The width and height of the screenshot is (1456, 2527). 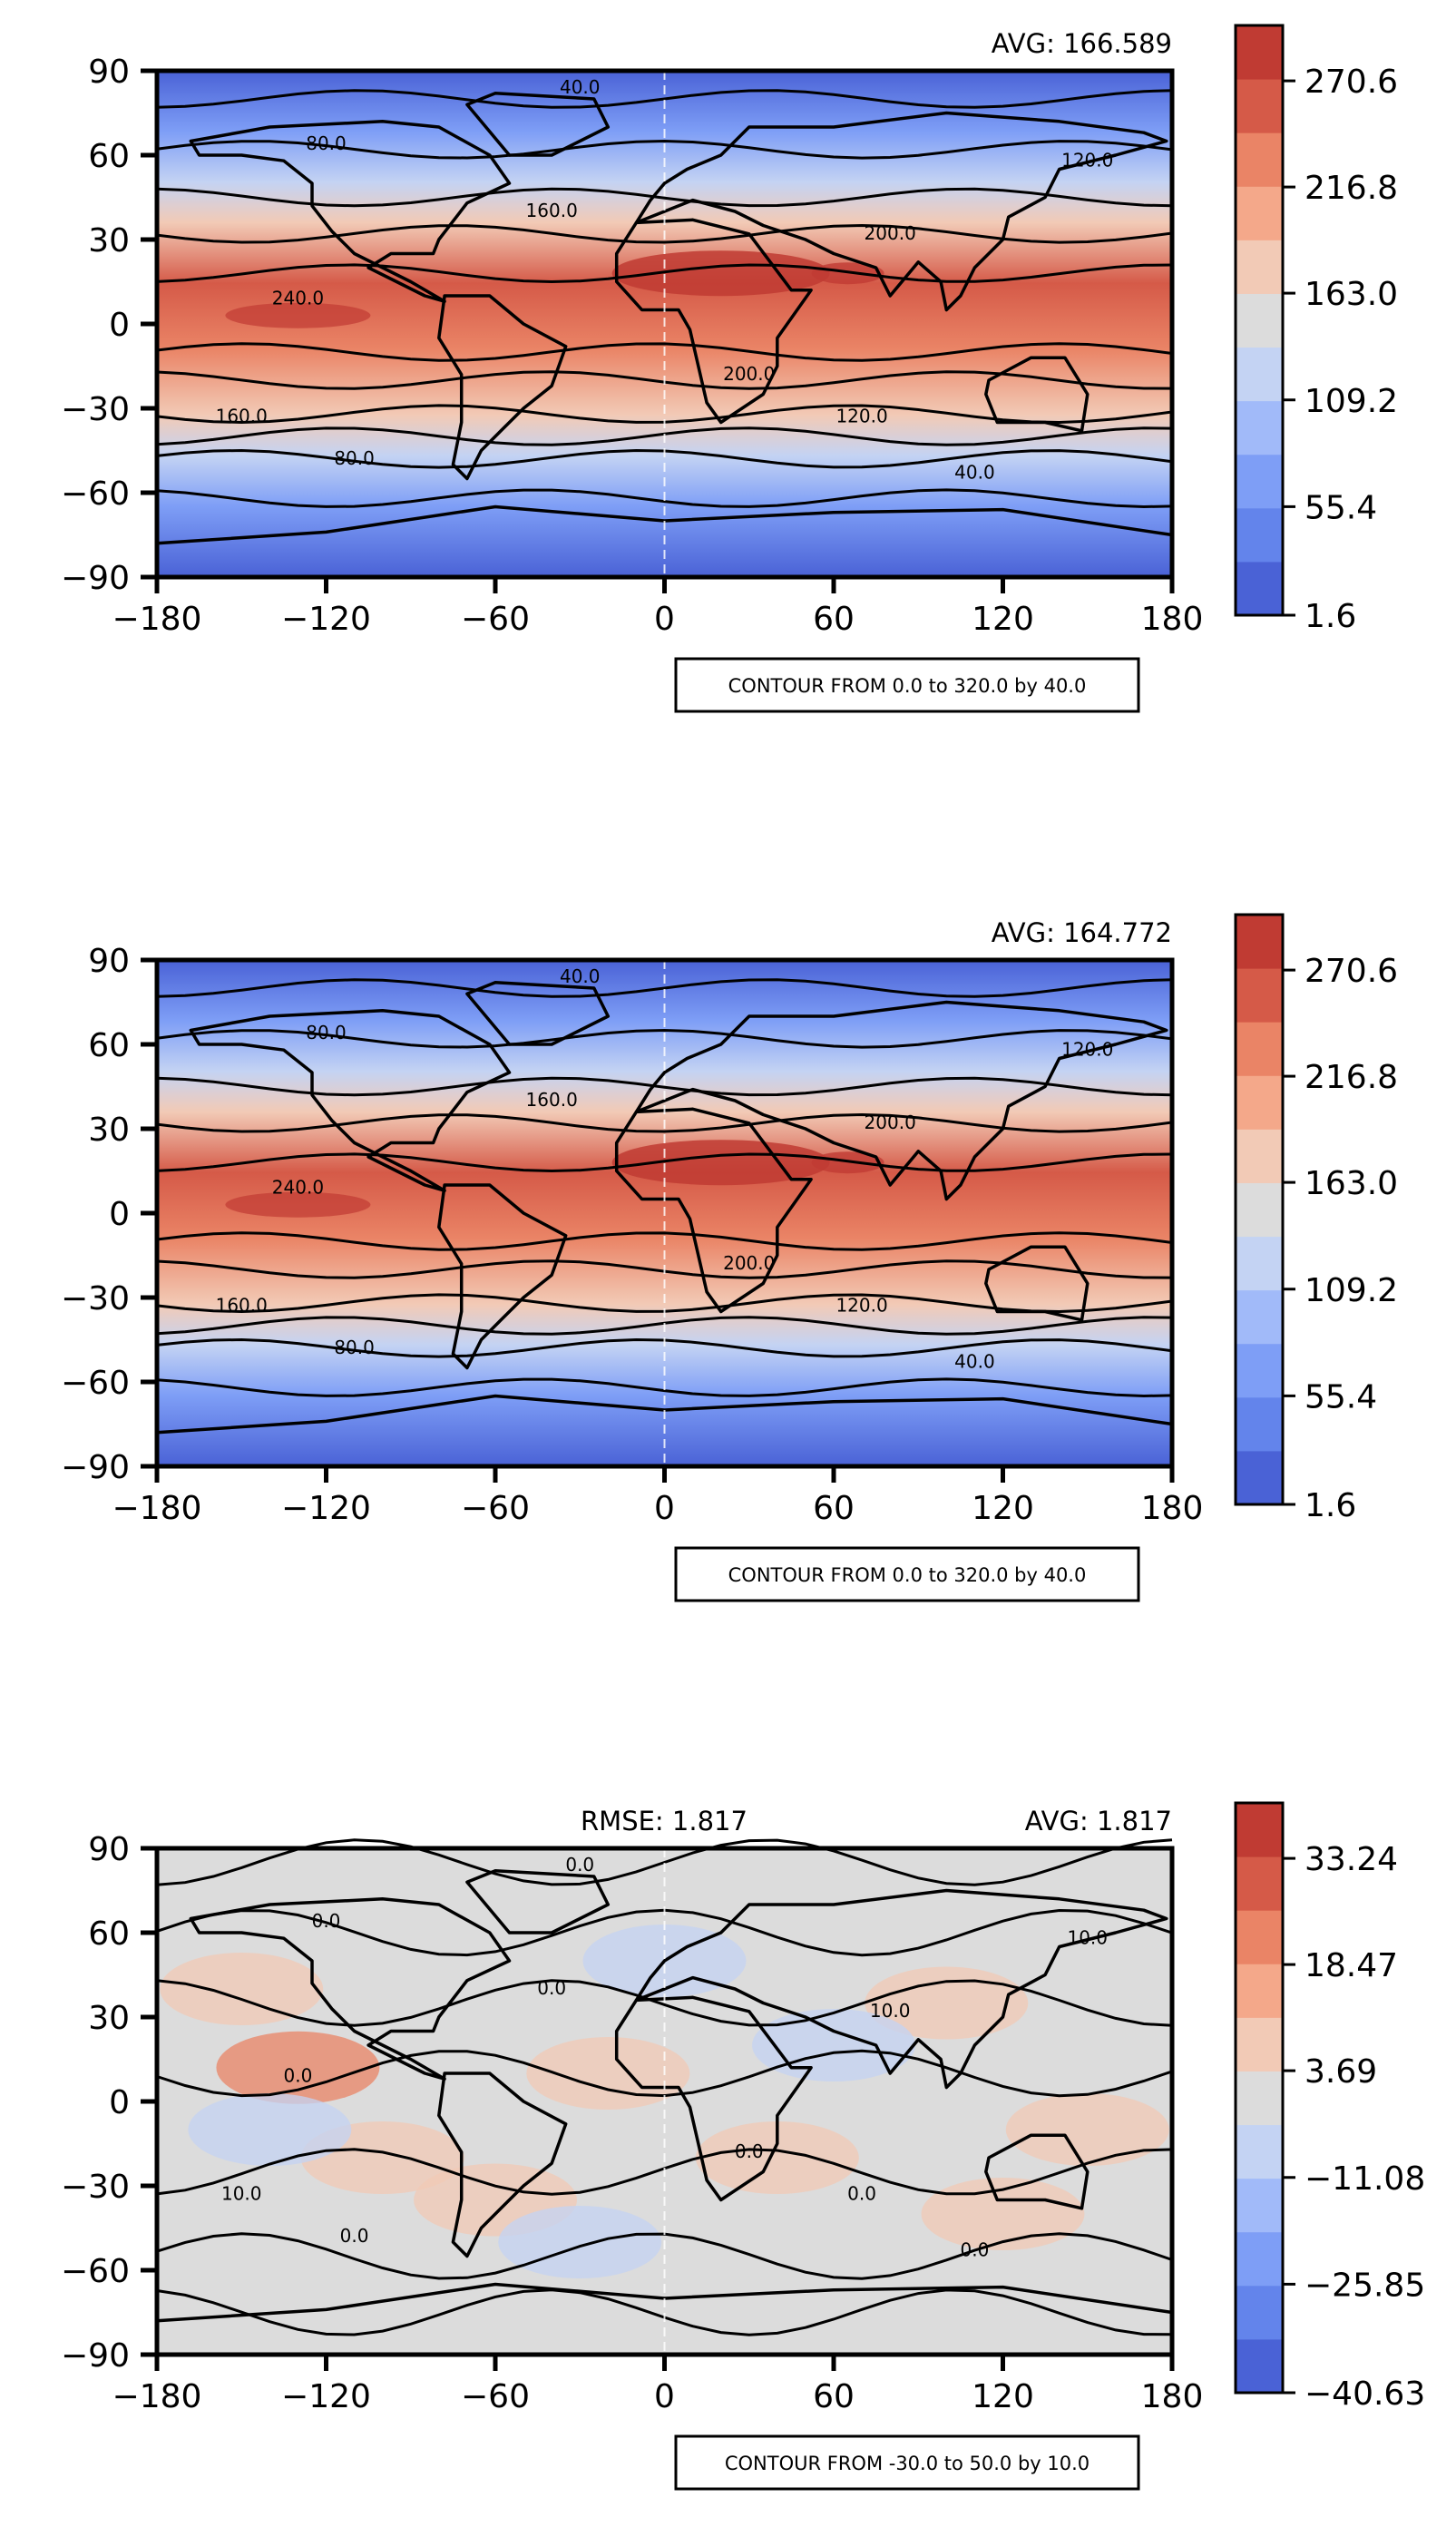 I want to click on x-tick-label: −60, so click(x=496, y=619).